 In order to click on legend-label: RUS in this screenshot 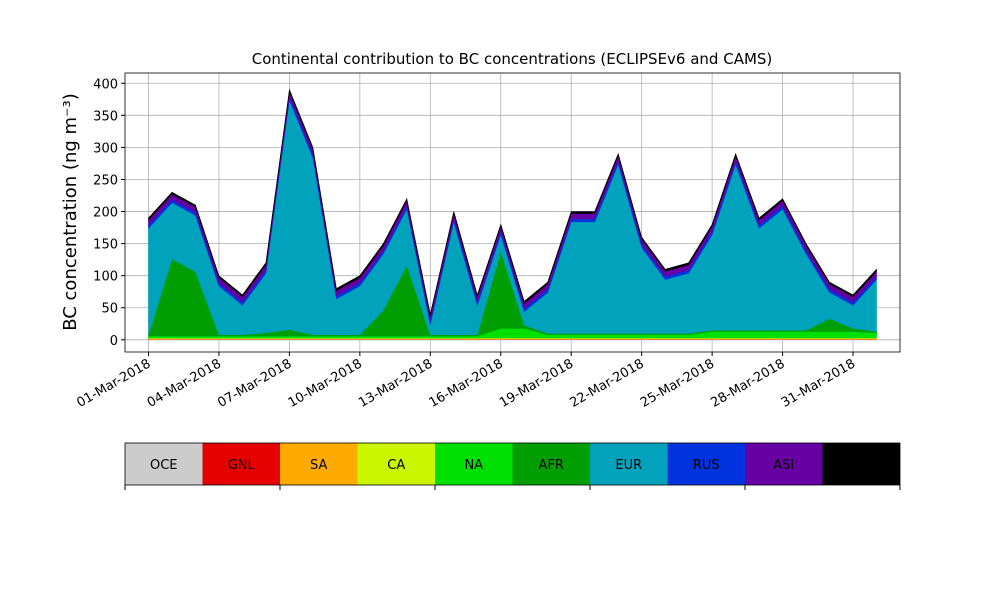, I will do `click(706, 465)`.